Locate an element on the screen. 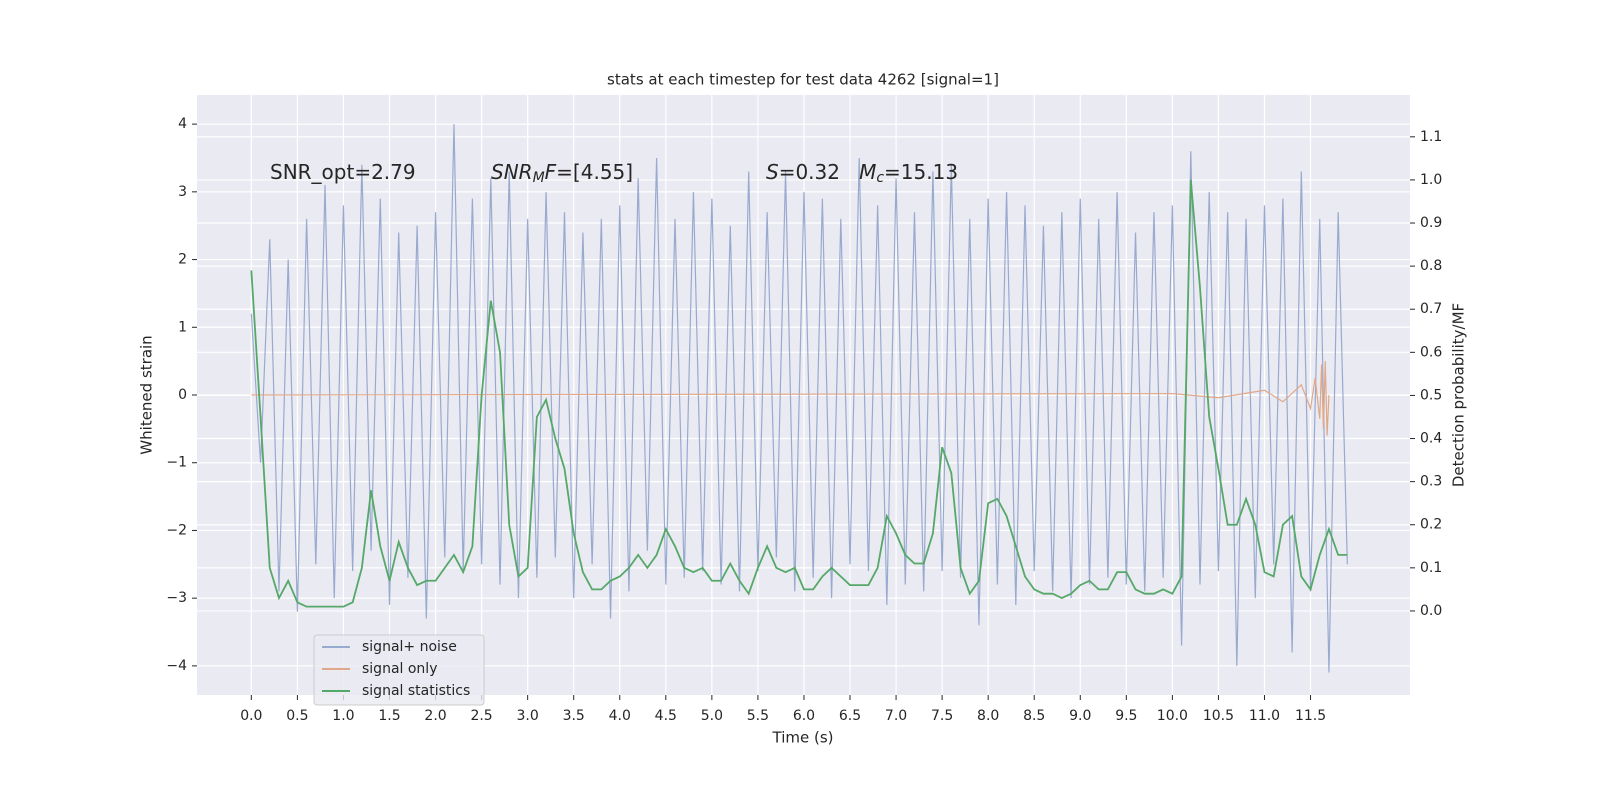 Image resolution: width=1600 pixels, height=800 pixels. x-tick-label: 4.0 is located at coordinates (620, 716).